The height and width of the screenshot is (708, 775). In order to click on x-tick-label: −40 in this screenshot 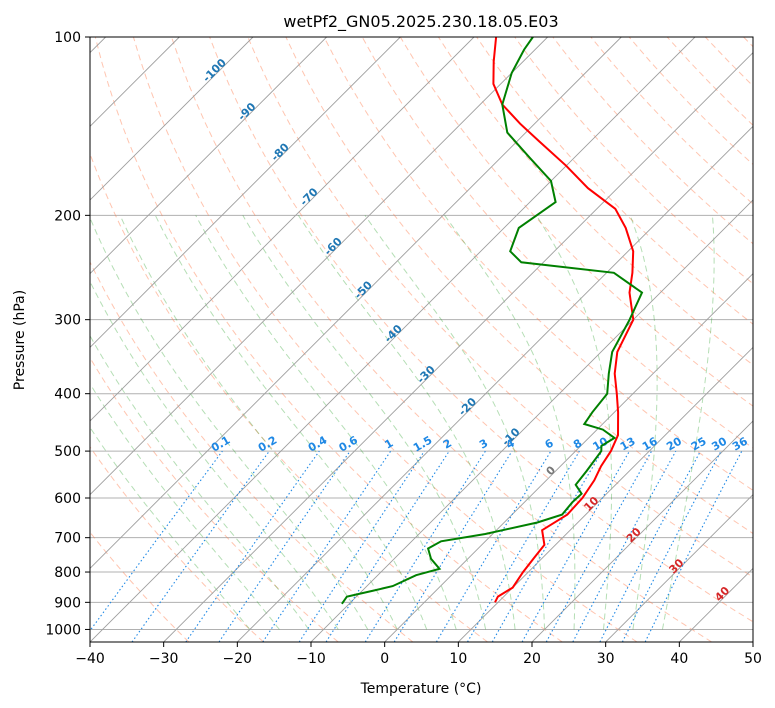, I will do `click(90, 659)`.